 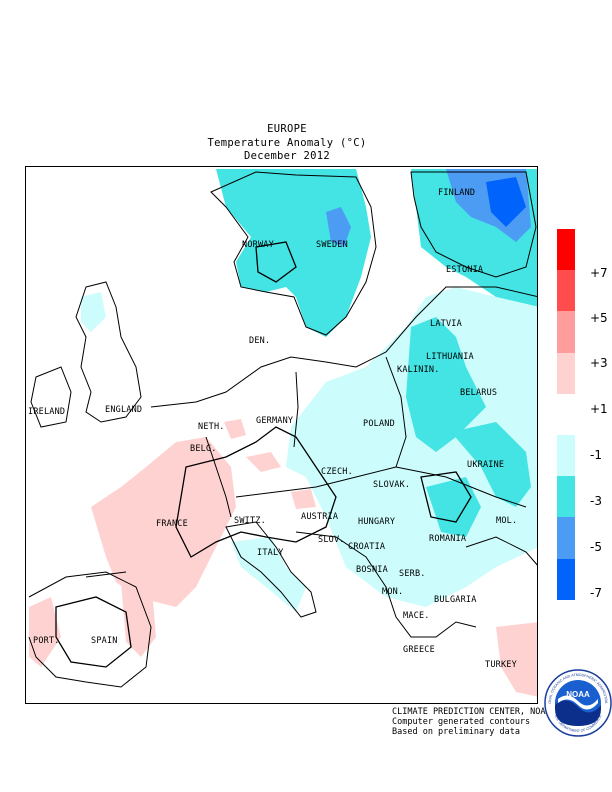 I want to click on border-poland-east, so click(x=396, y=412).